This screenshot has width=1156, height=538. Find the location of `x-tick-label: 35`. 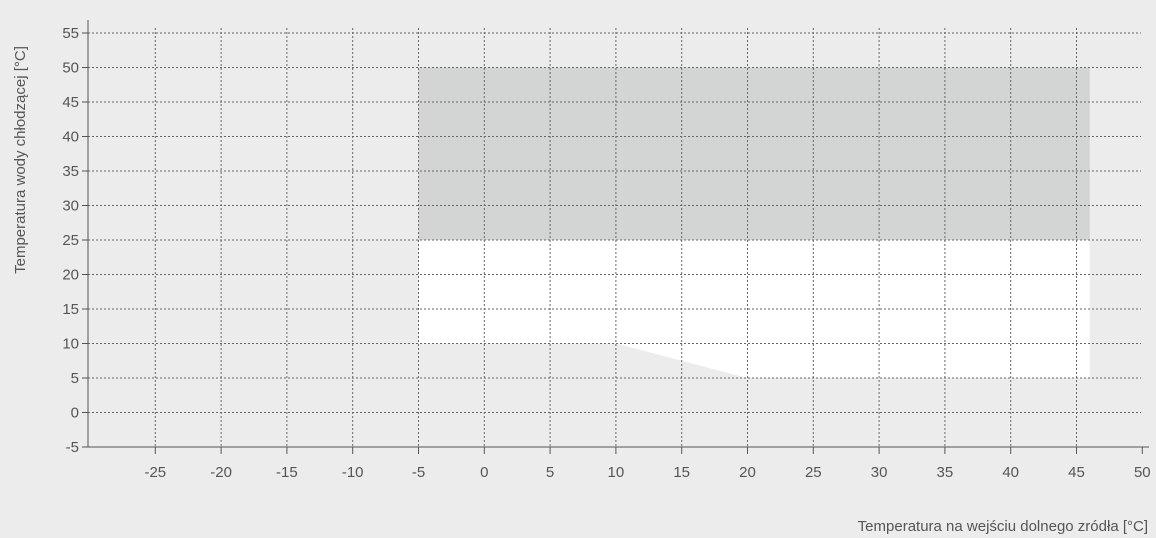

x-tick-label: 35 is located at coordinates (945, 472).